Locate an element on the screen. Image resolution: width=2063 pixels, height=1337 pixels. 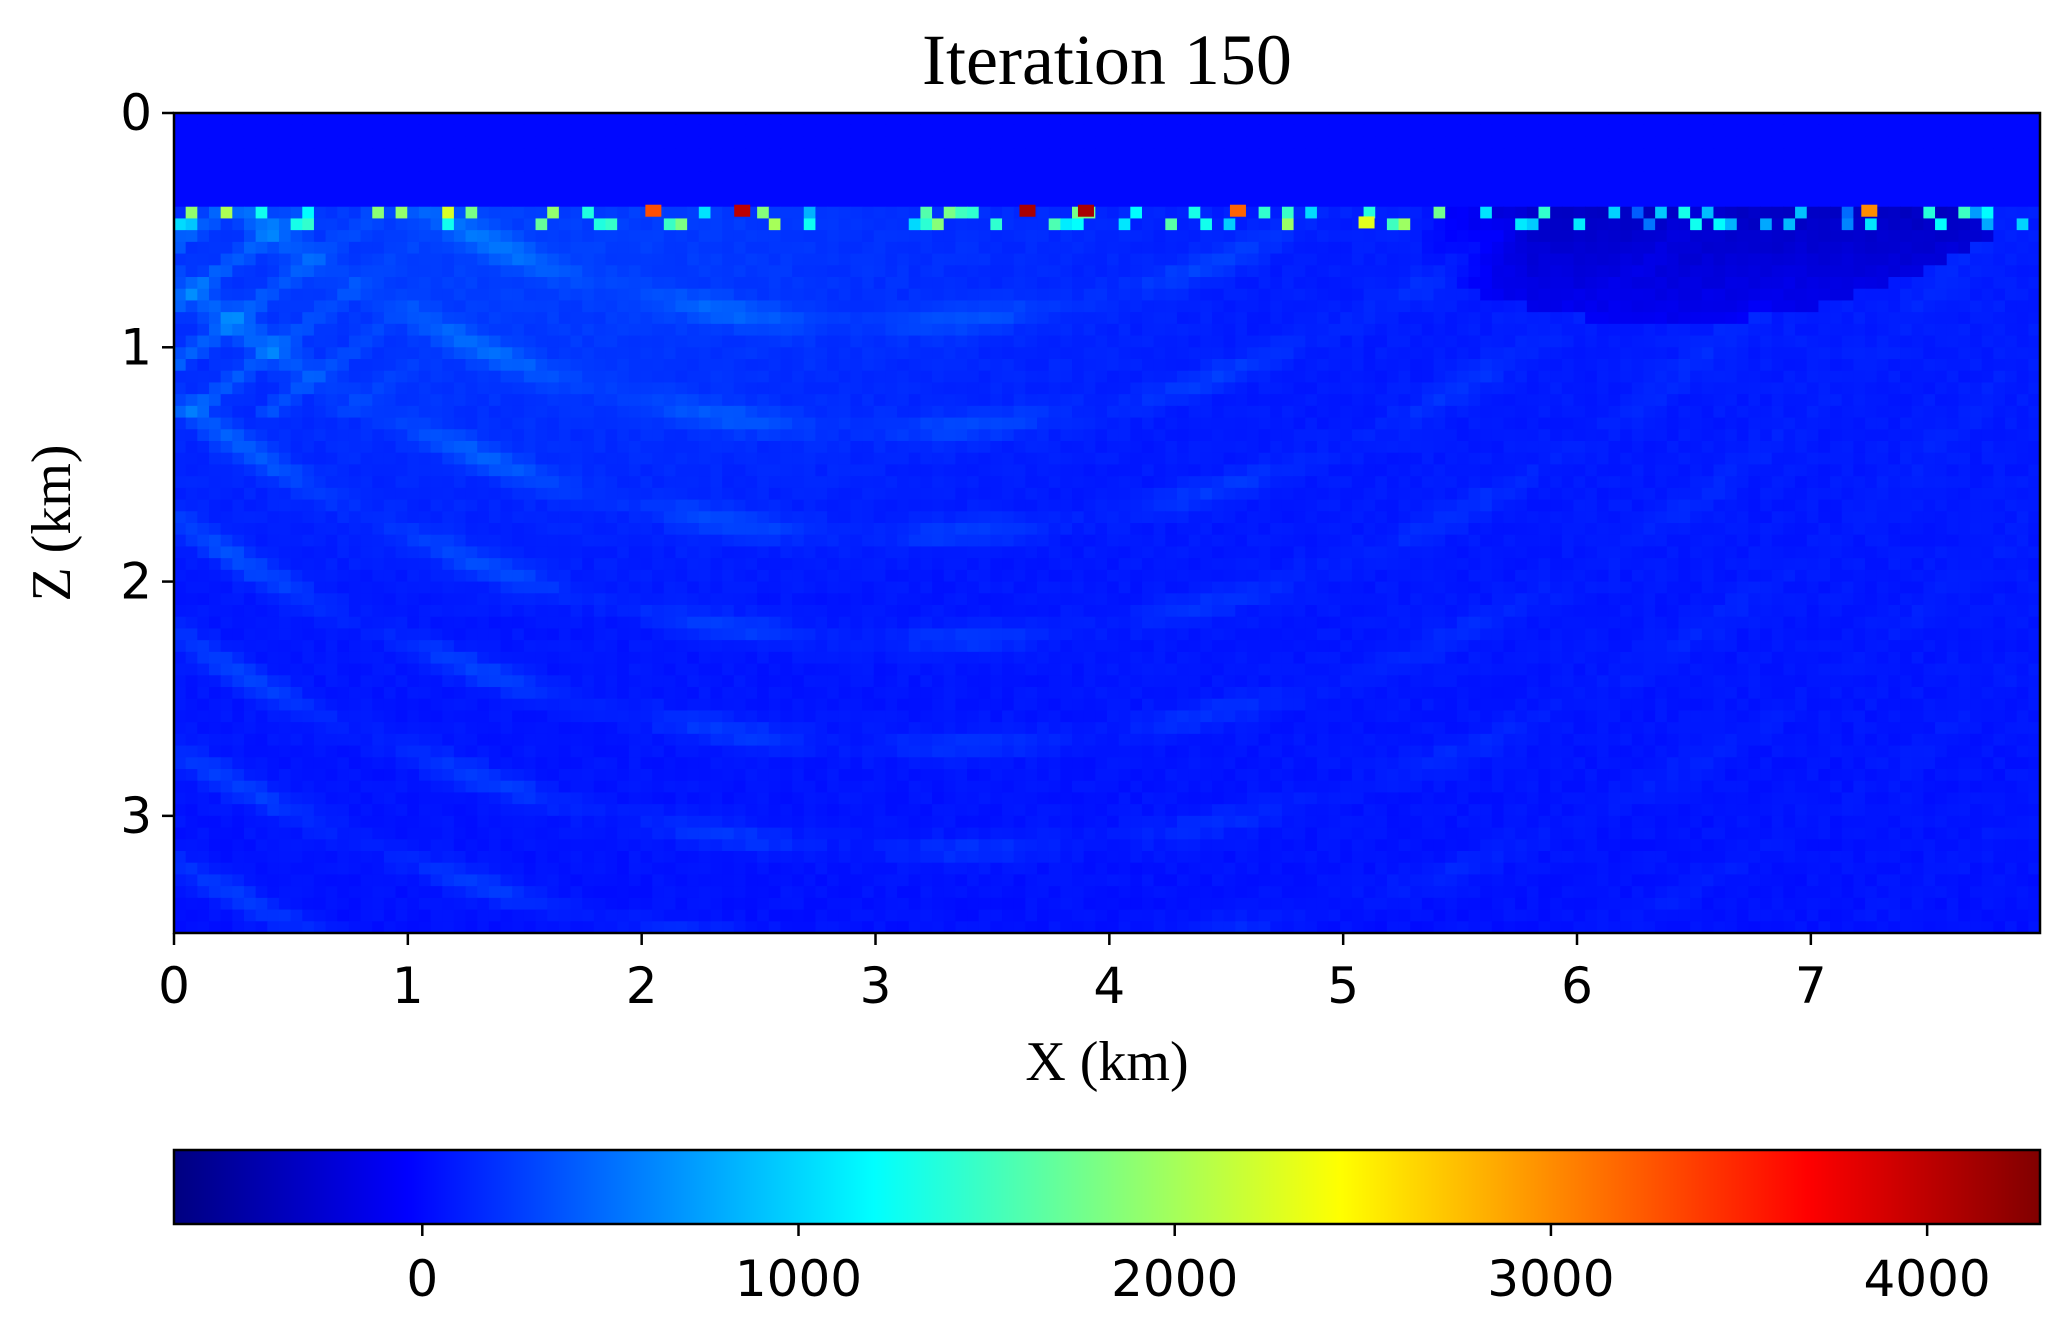
x-tick-label: 6 is located at coordinates (1577, 986).